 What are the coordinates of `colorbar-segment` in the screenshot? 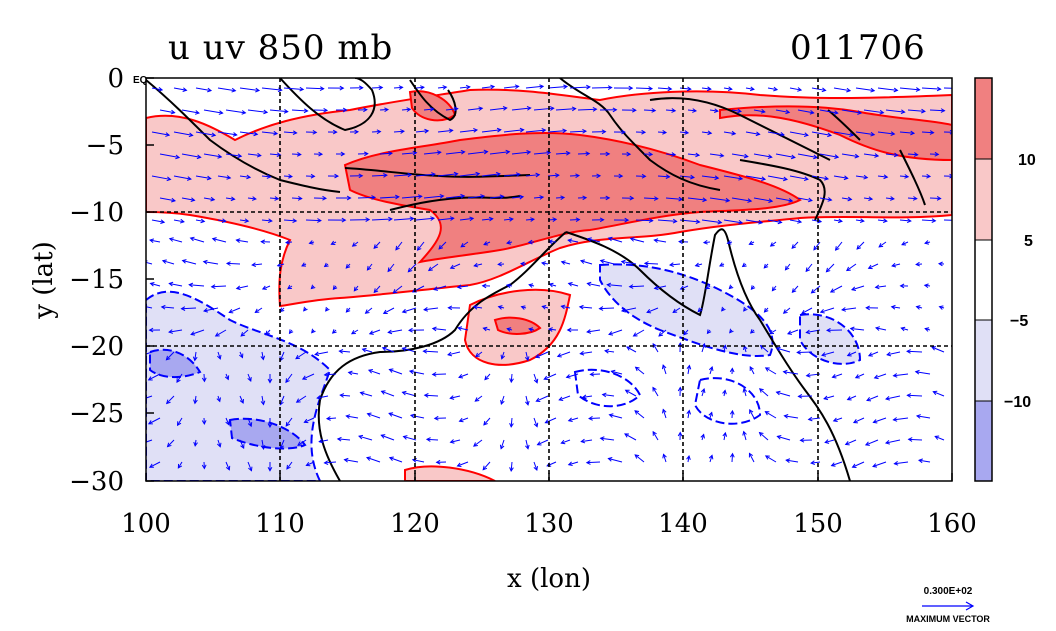 It's located at (983, 280).